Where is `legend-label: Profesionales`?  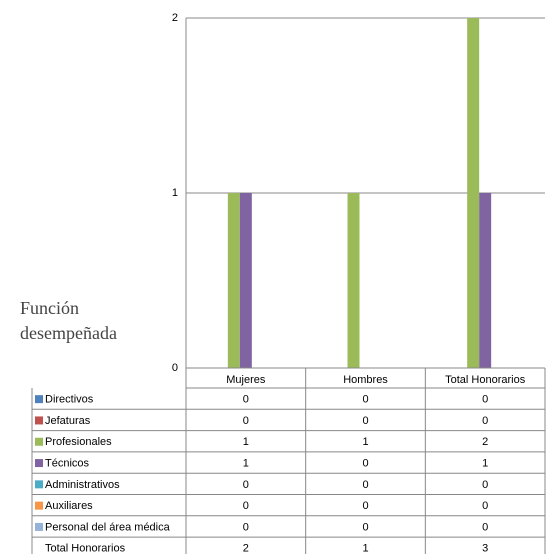 legend-label: Profesionales is located at coordinates (78, 442).